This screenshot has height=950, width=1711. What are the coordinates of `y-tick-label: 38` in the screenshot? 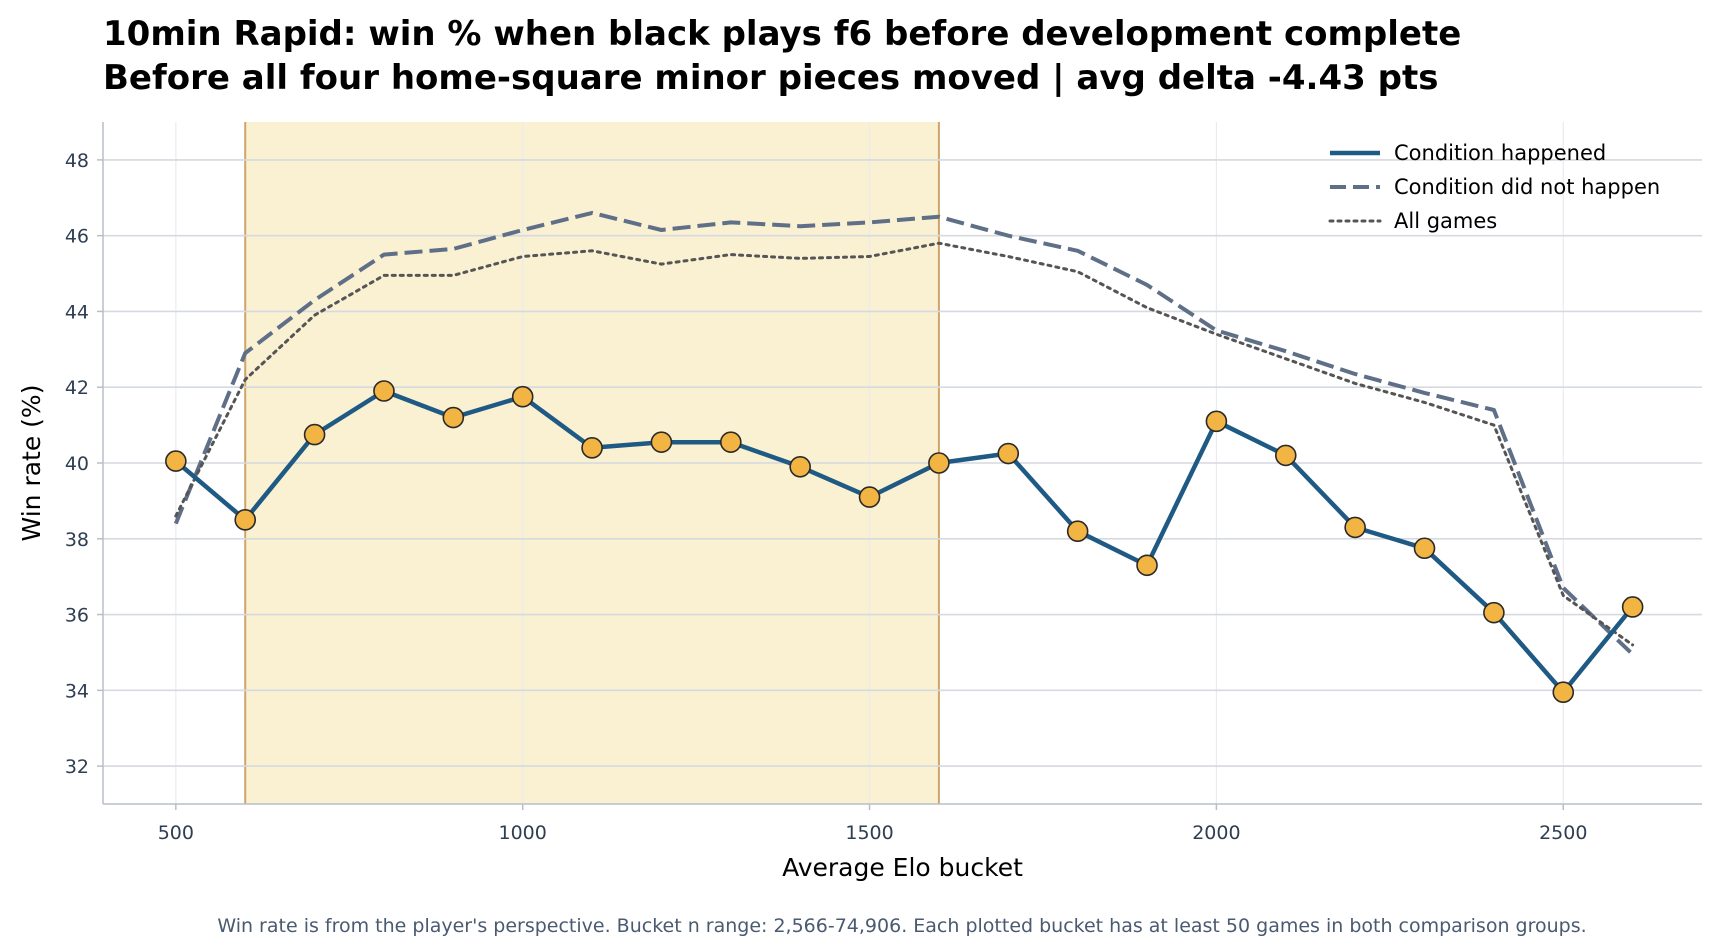 It's located at (77, 540).